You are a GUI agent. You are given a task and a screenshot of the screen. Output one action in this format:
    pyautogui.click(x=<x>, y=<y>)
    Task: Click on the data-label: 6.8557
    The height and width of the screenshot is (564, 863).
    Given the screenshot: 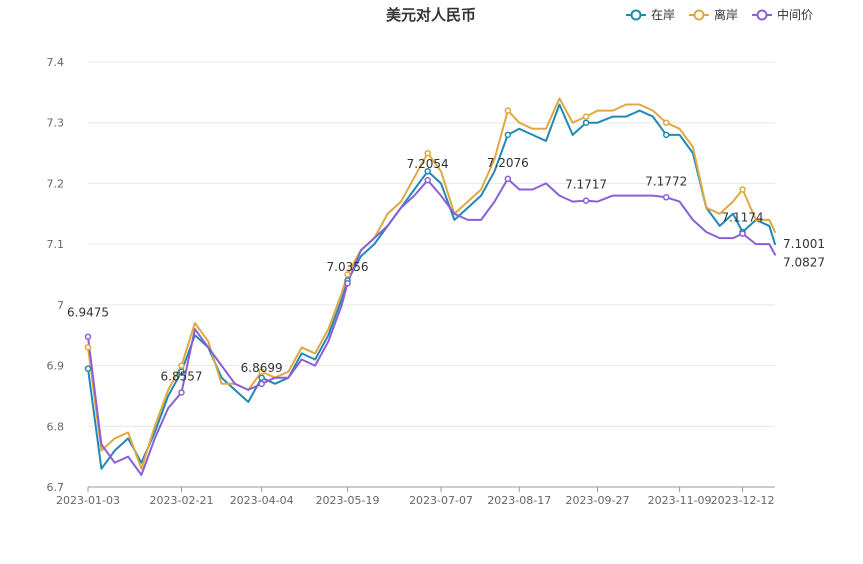 What is the action you would take?
    pyautogui.click(x=182, y=376)
    